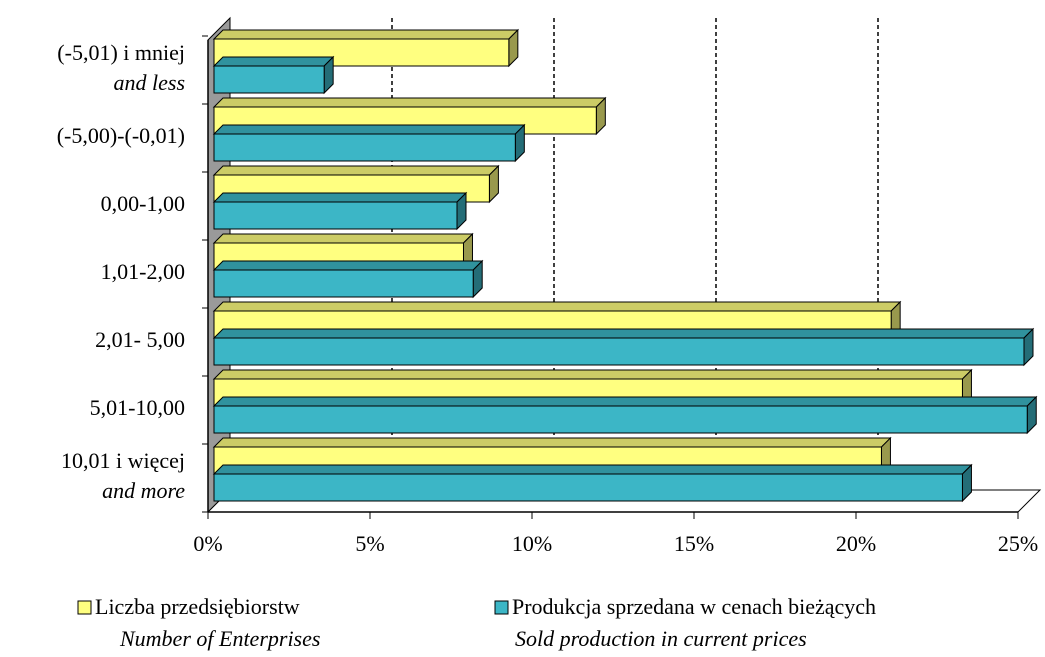 This screenshot has height=657, width=1045. I want to click on y-tick-label: 5,01-10,00, so click(137, 407).